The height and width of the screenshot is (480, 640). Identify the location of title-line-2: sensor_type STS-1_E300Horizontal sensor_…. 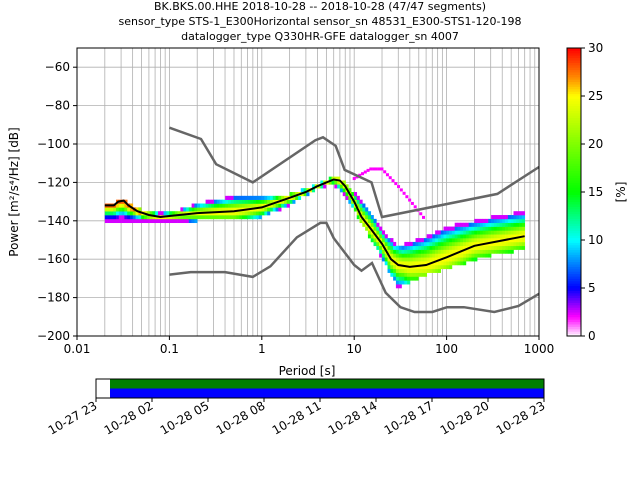
(320, 21).